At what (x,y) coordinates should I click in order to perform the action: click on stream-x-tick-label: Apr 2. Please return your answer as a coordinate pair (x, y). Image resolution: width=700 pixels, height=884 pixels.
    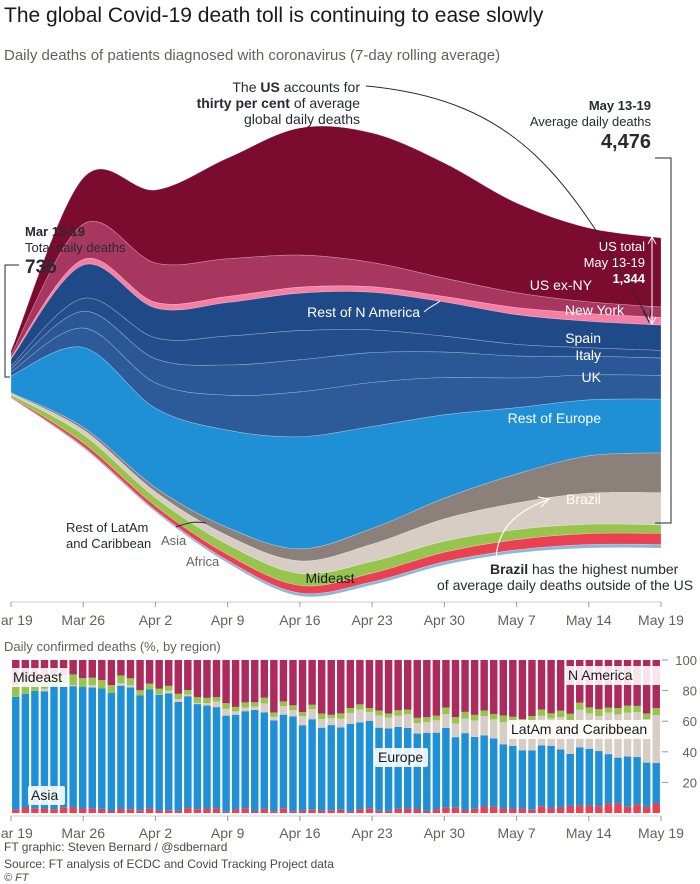
    Looking at the image, I should click on (156, 620).